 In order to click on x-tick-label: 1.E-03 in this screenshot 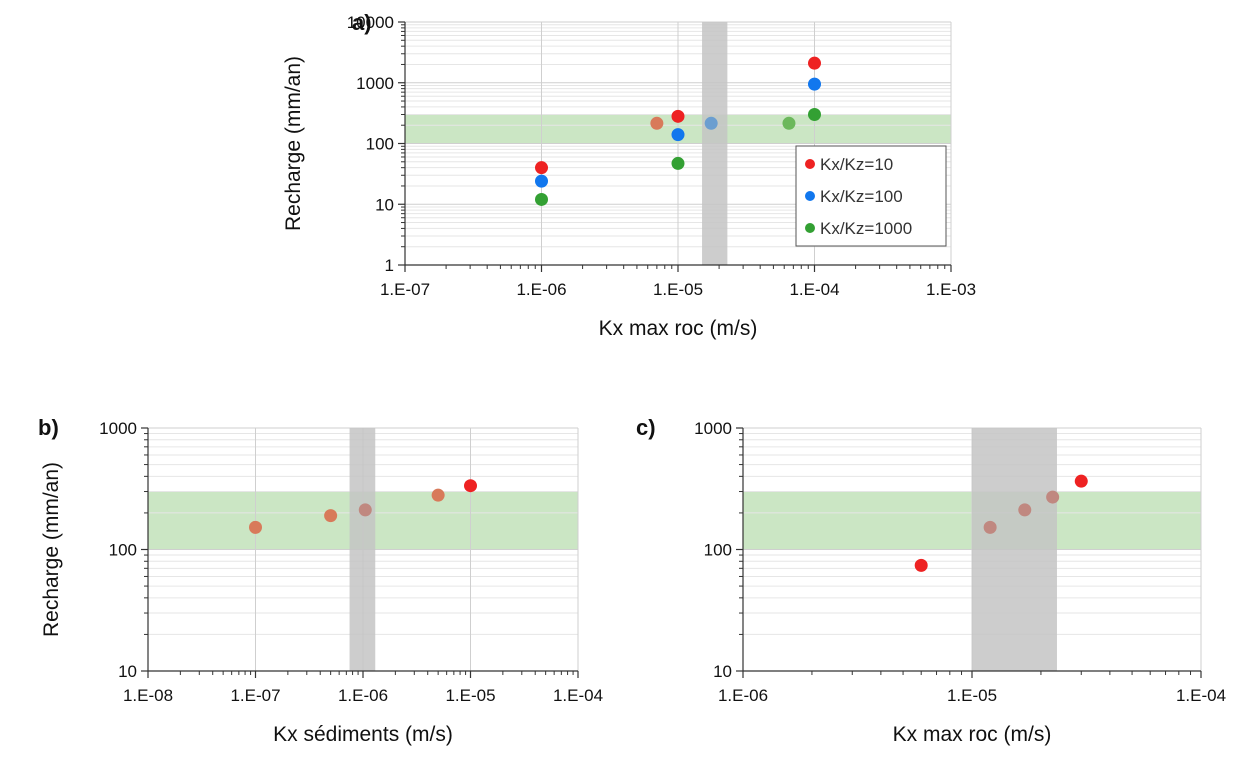, I will do `click(951, 289)`.